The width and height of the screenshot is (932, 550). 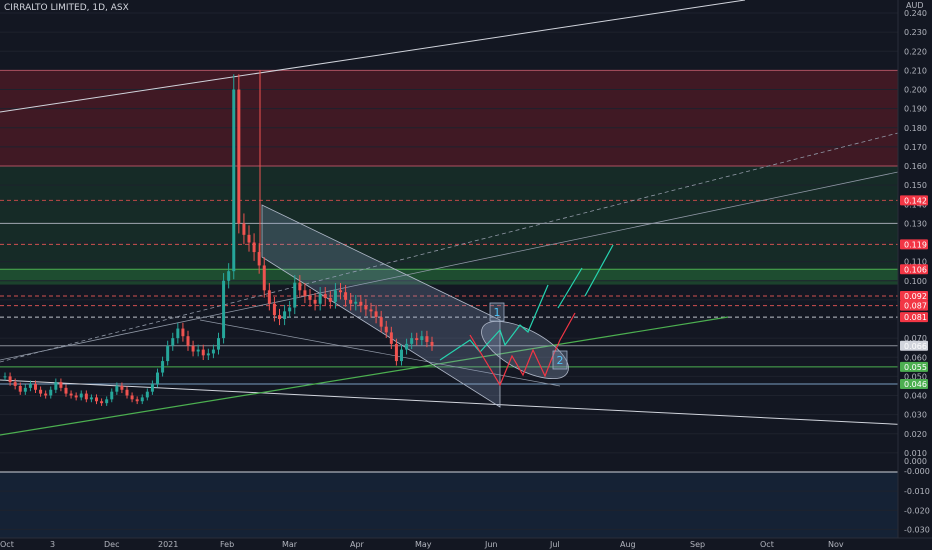 What do you see at coordinates (917, 491) in the screenshot?
I see `y-tick-label: -0.010` at bounding box center [917, 491].